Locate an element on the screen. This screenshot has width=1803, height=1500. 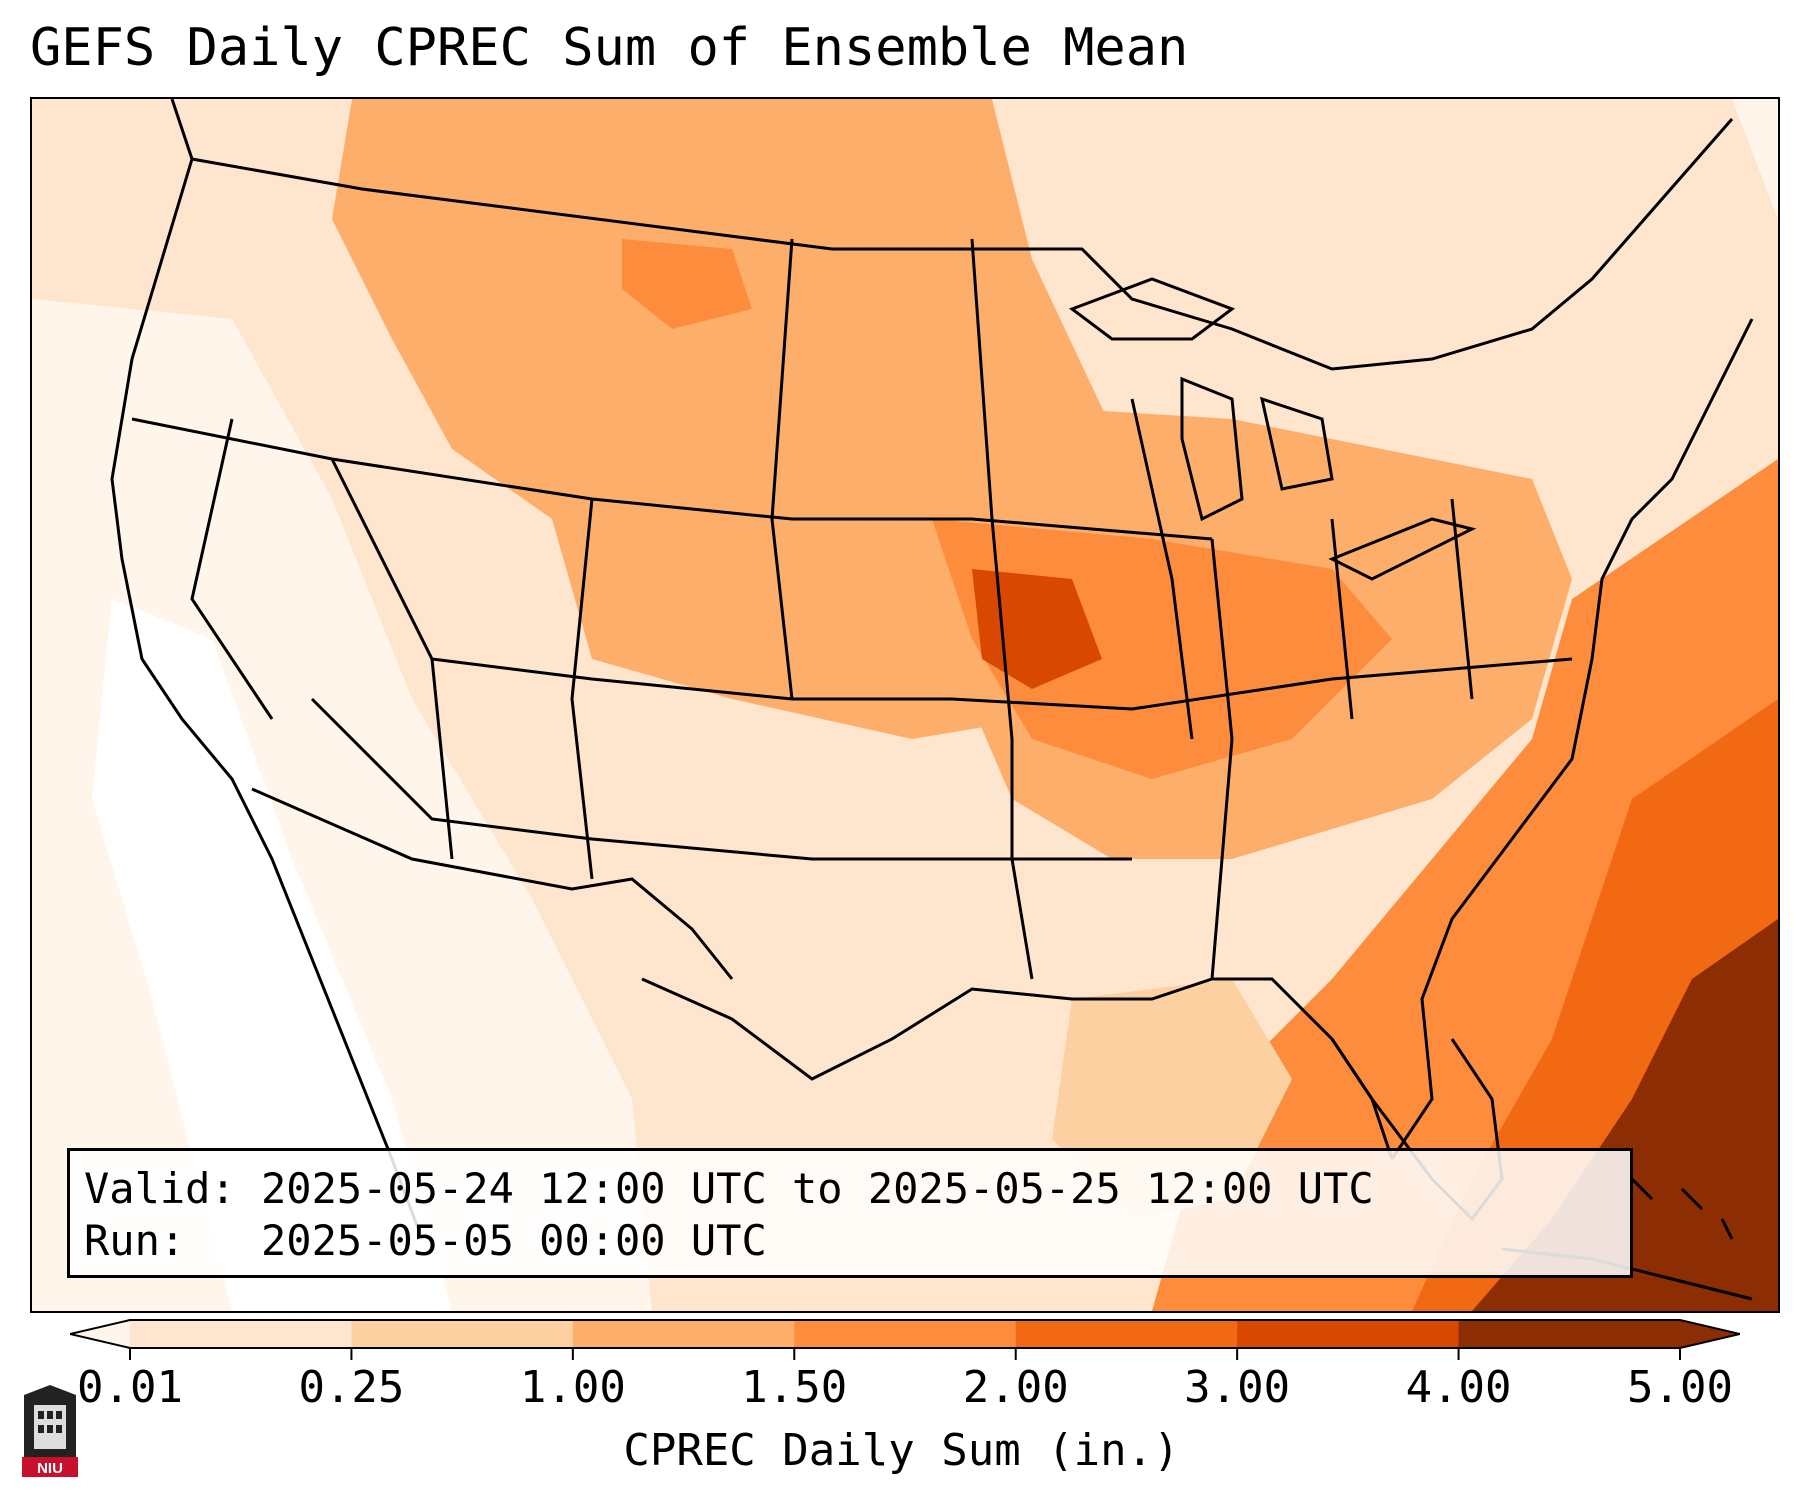
colorbar-label: CPREC Daily Sum (in.) is located at coordinates (901, 1450).